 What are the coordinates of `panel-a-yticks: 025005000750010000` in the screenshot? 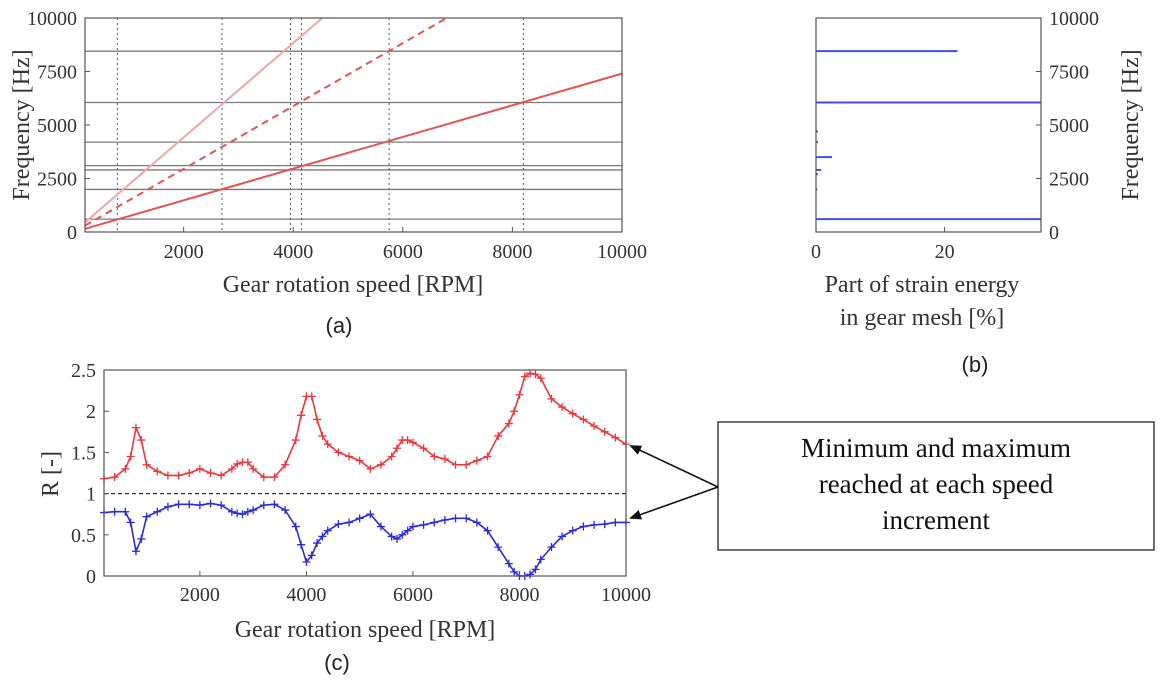 It's located at (58, 126).